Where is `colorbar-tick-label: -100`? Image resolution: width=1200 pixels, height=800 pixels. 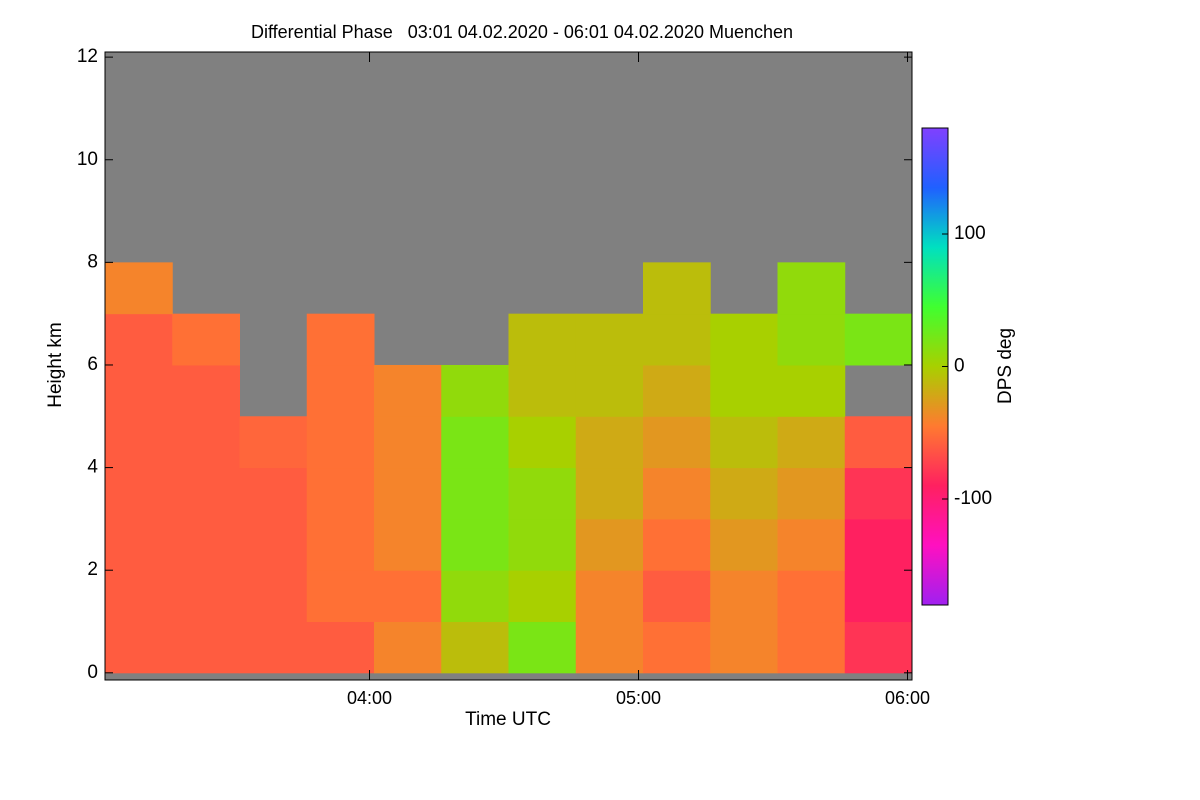
colorbar-tick-label: -100 is located at coordinates (973, 498).